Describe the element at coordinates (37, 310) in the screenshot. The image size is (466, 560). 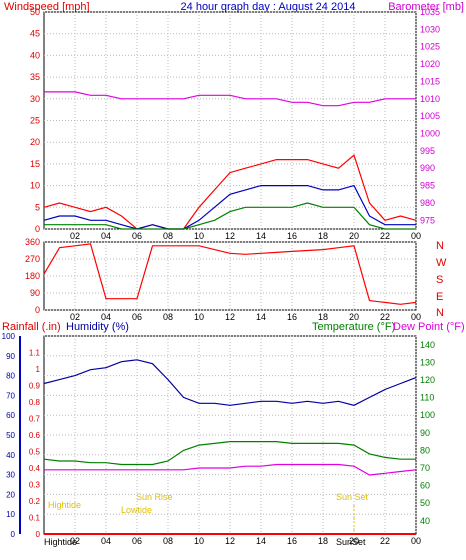
I see `direction-y-tick-label: 0` at that location.